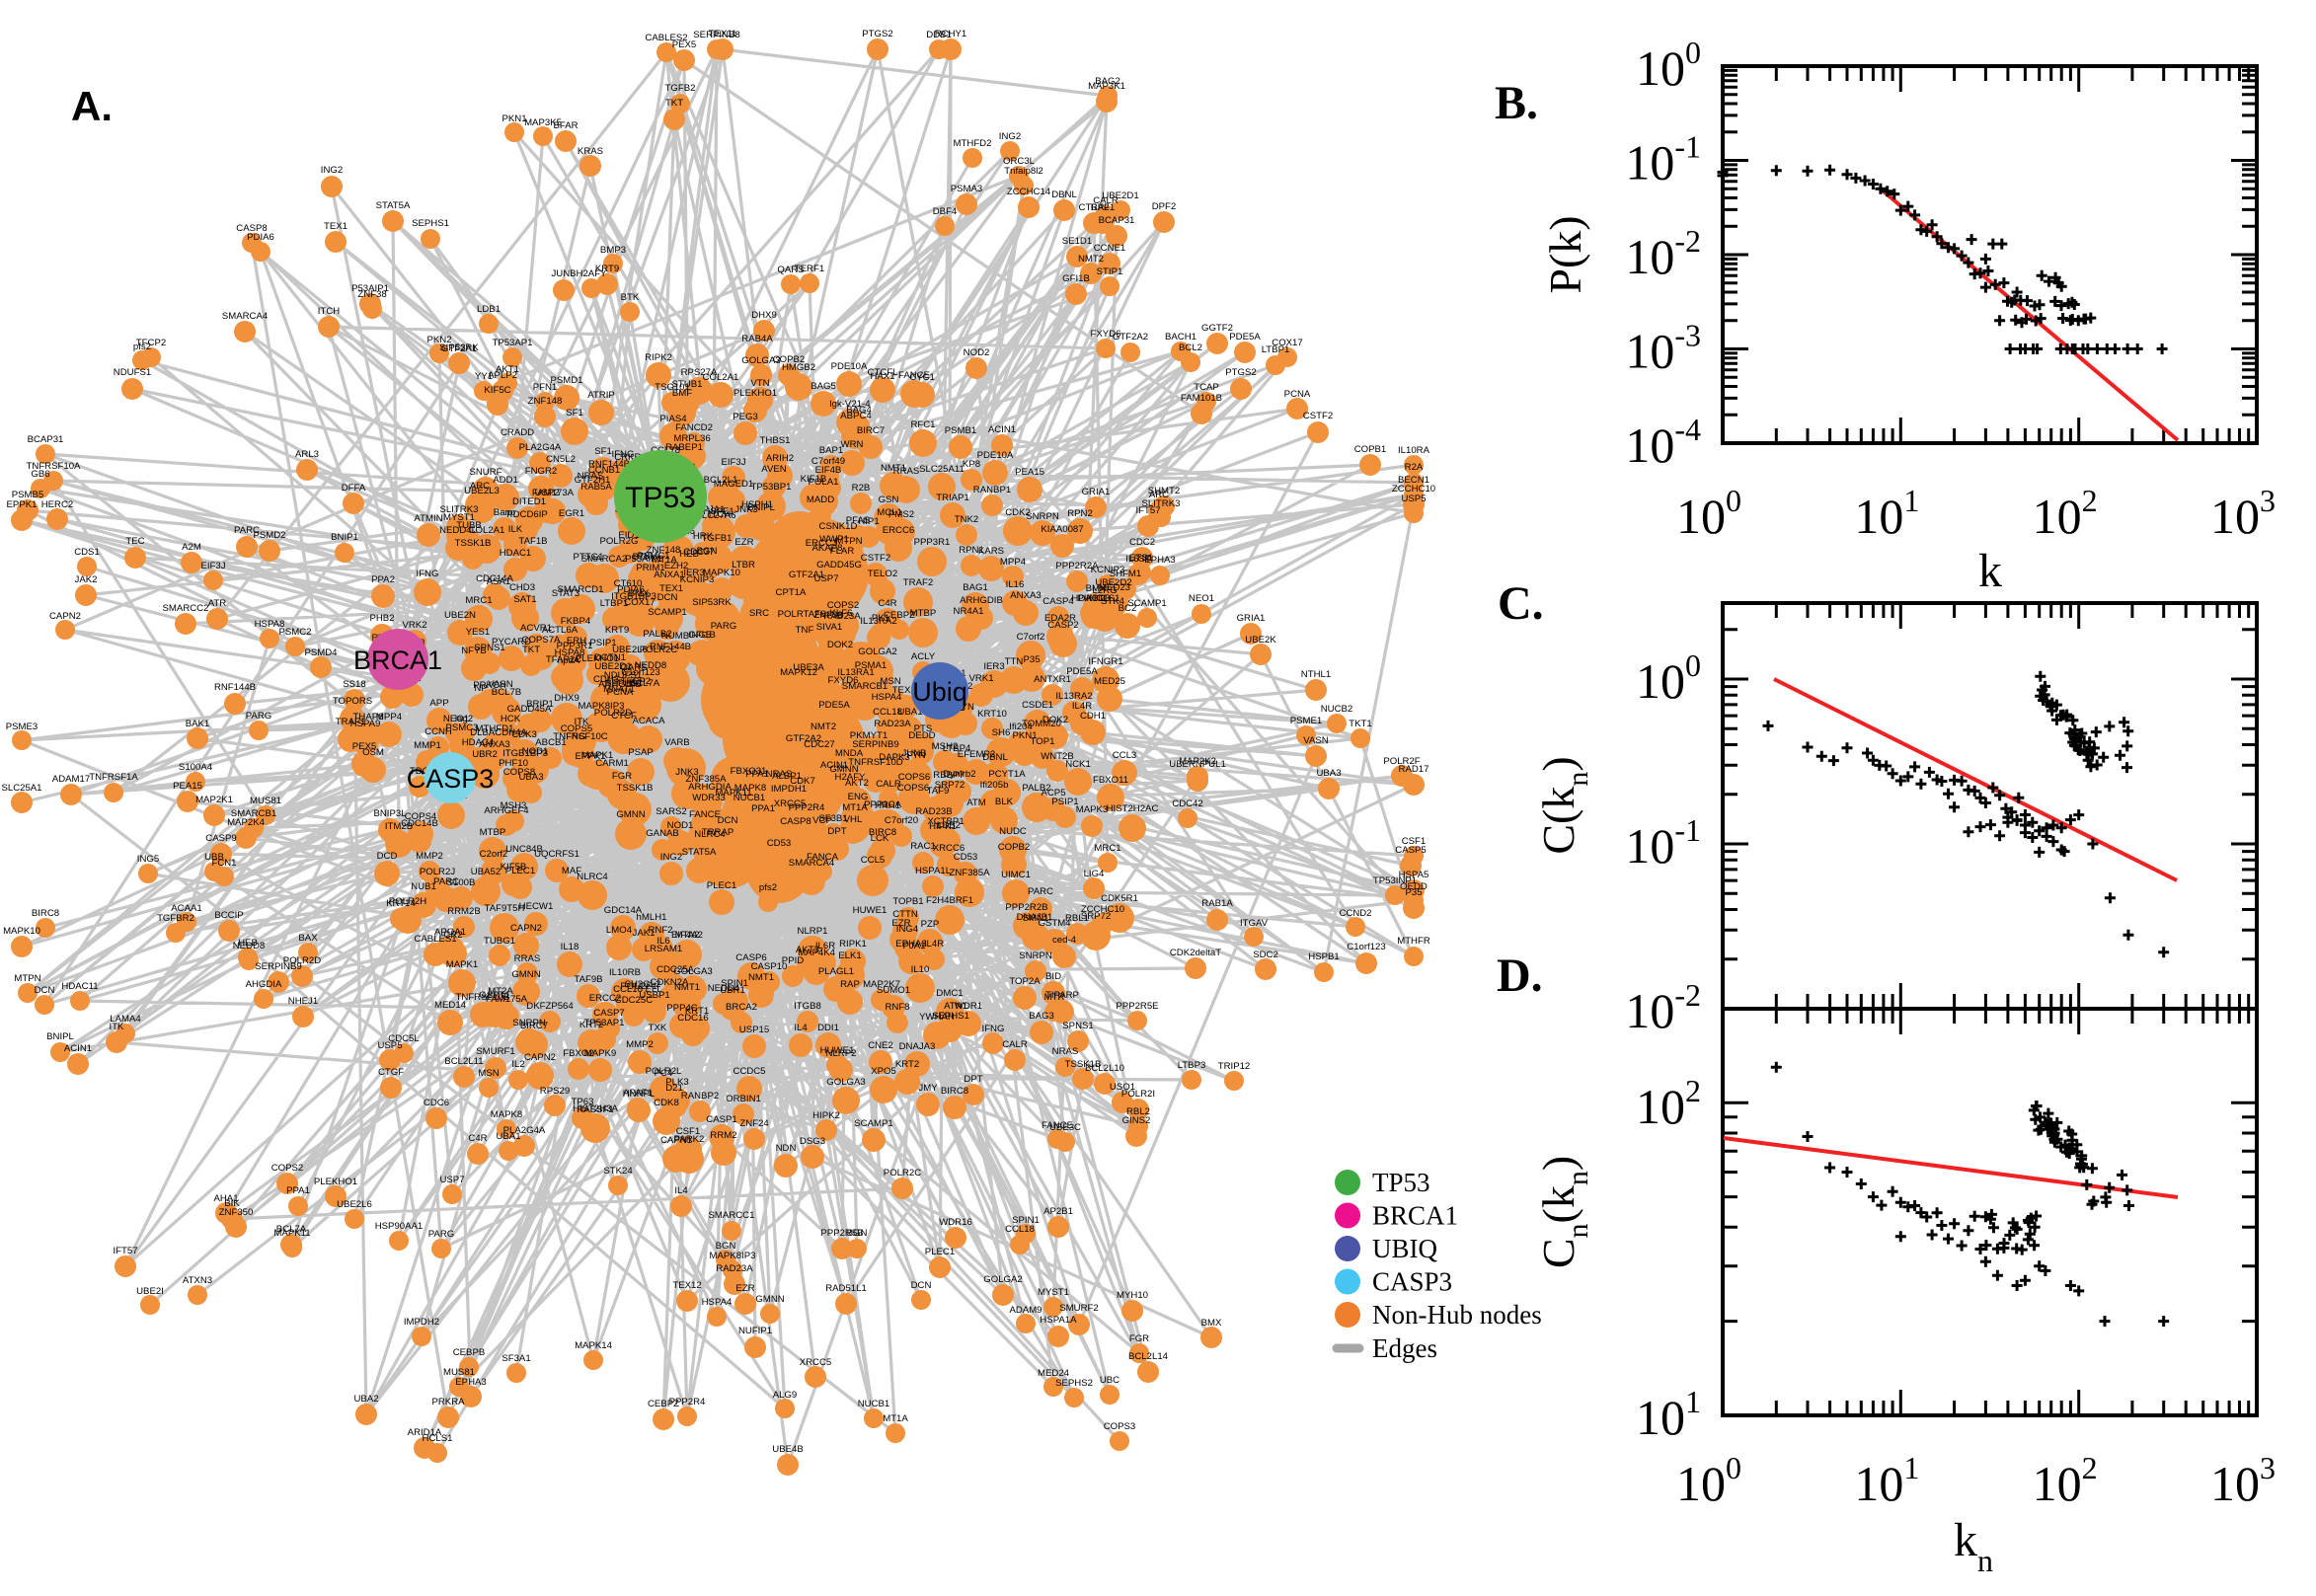 This screenshot has height=1596, width=2316. What do you see at coordinates (675, 636) in the screenshot?
I see `svg-text: NUMB` at bounding box center [675, 636].